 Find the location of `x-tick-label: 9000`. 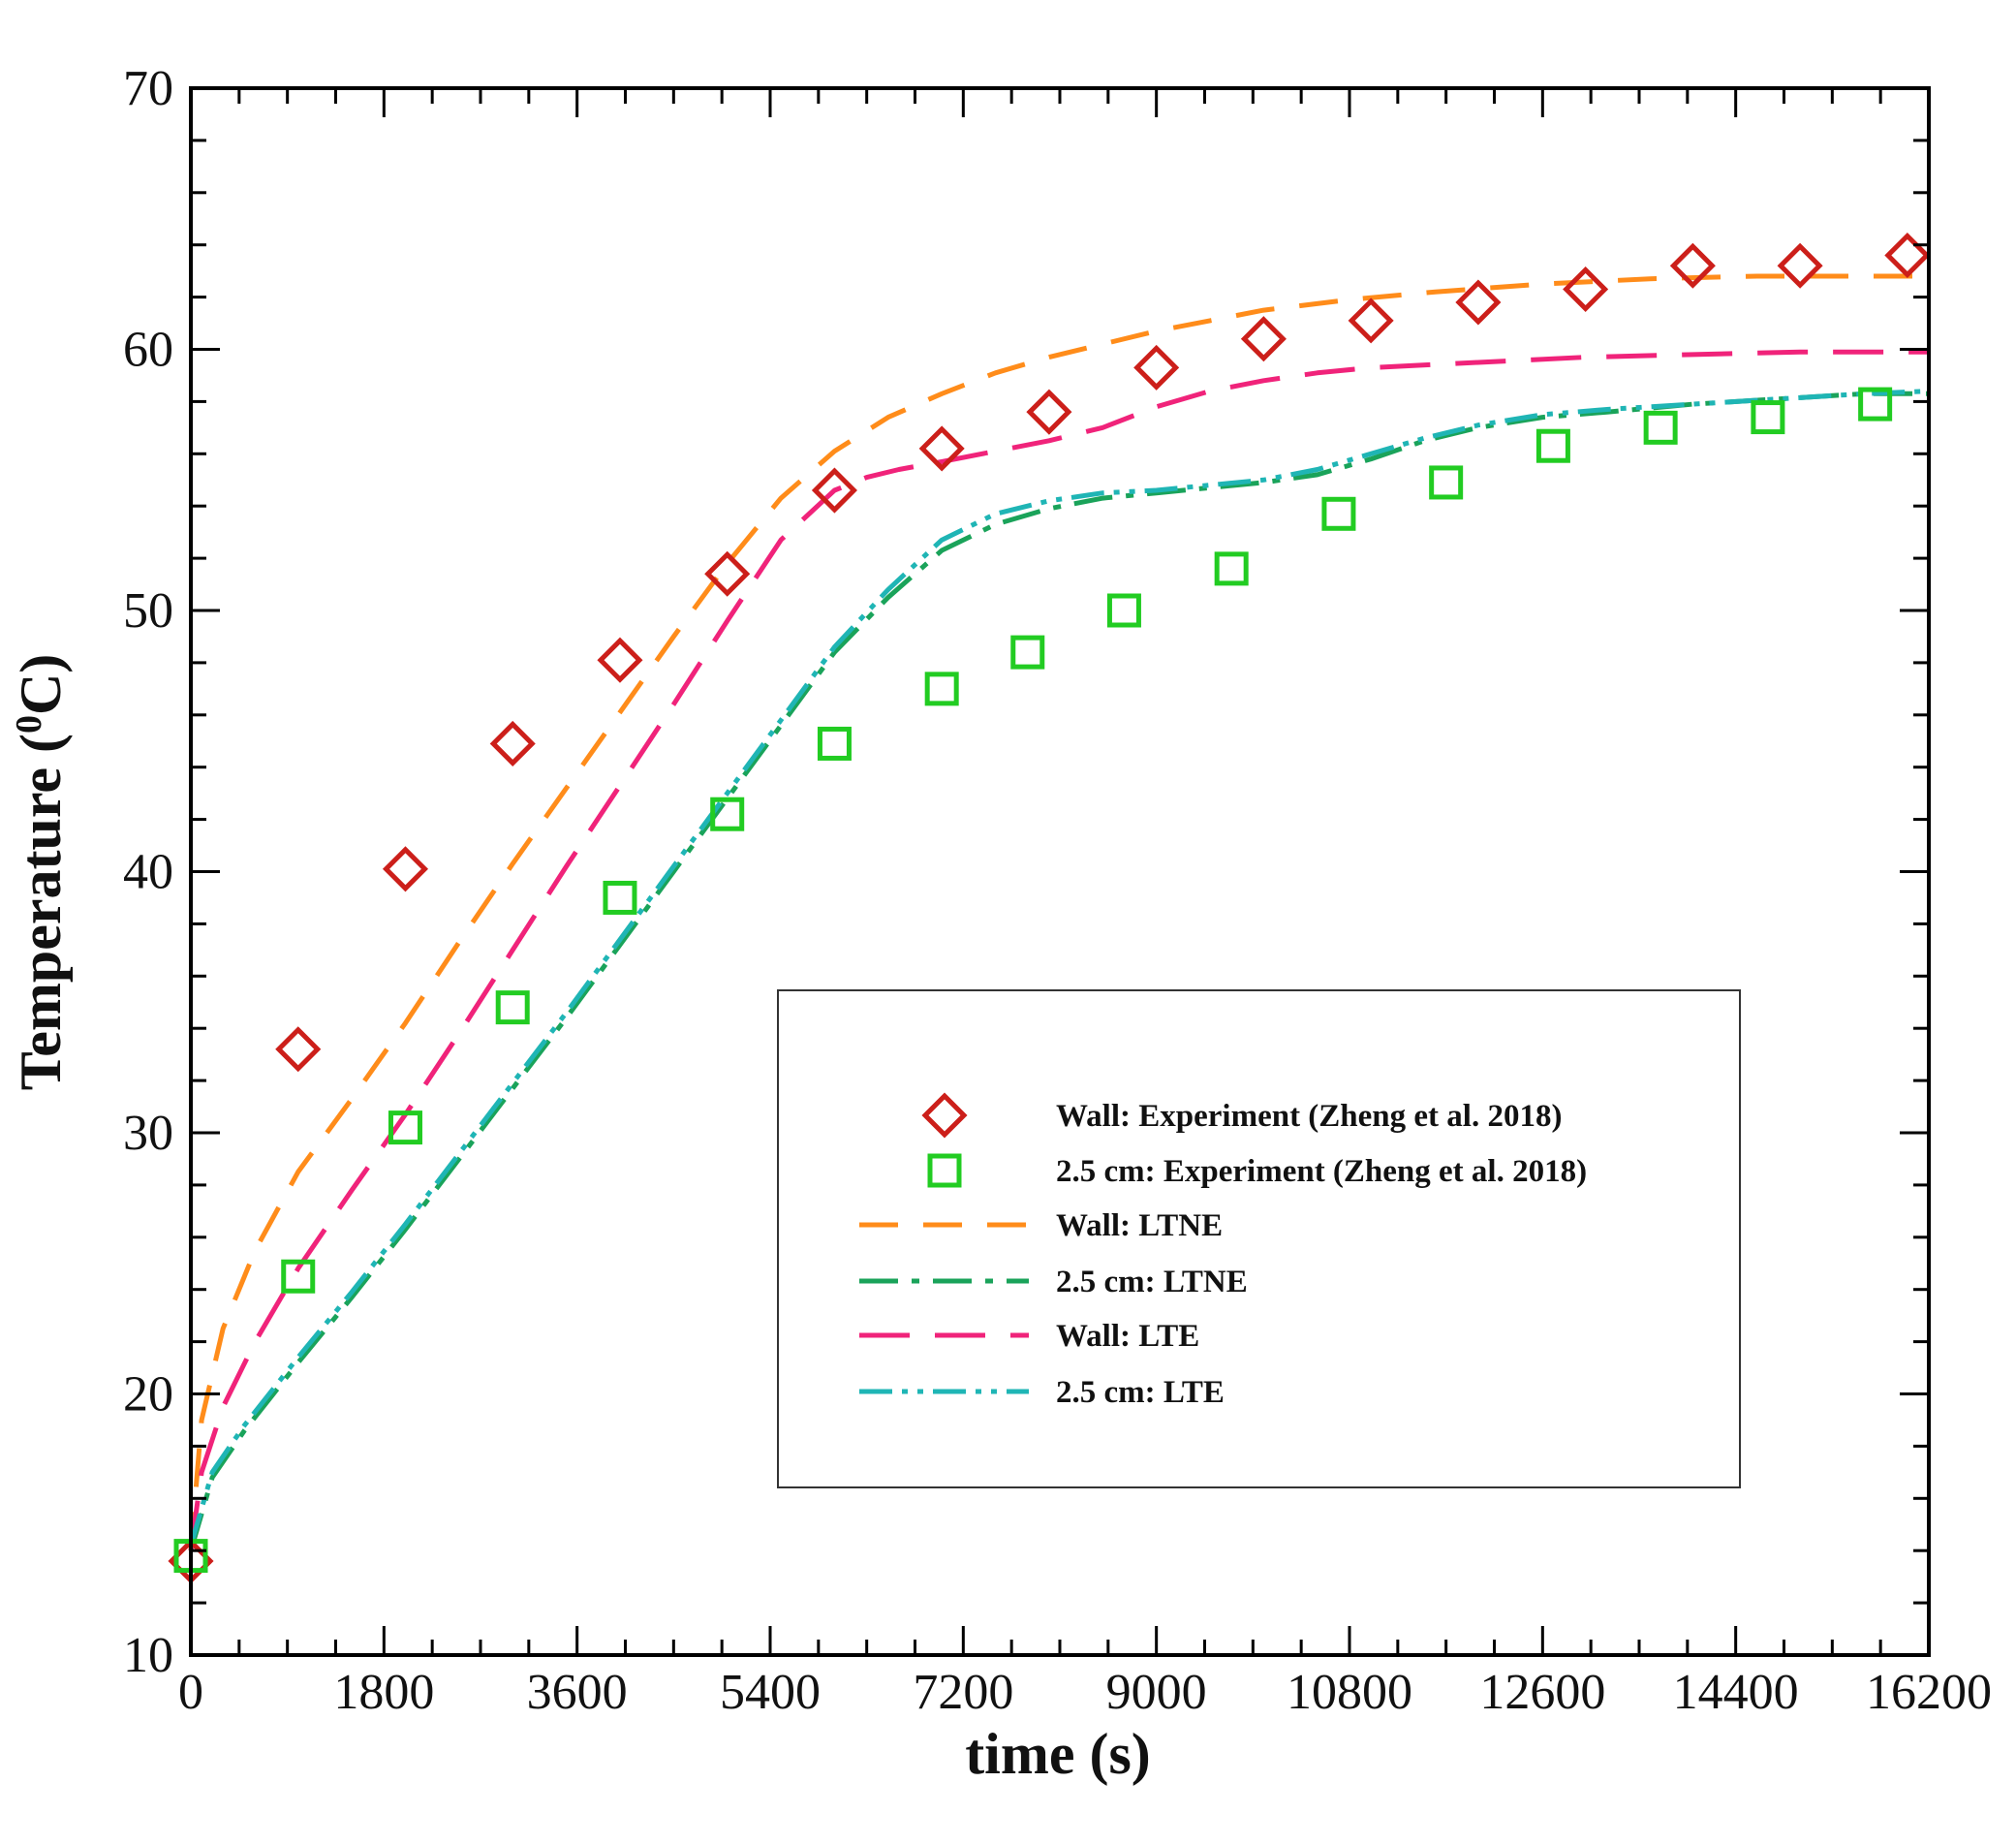

x-tick-label: 9000 is located at coordinates (1156, 1692).